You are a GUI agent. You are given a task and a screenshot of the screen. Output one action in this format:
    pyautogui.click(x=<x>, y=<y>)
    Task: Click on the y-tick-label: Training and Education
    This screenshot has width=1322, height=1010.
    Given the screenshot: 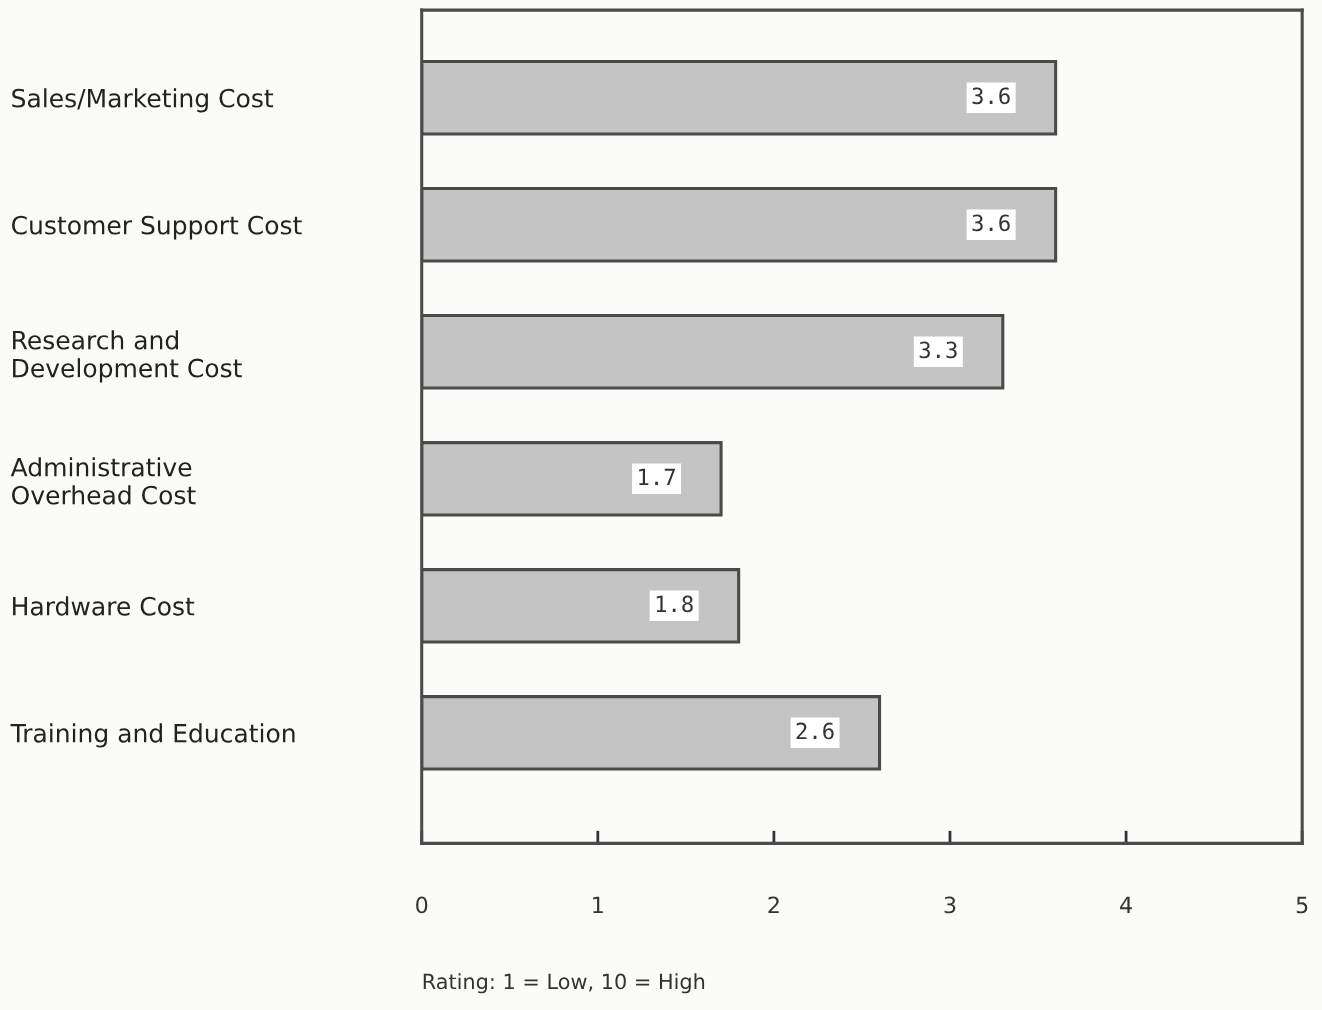 What is the action you would take?
    pyautogui.click(x=152, y=735)
    